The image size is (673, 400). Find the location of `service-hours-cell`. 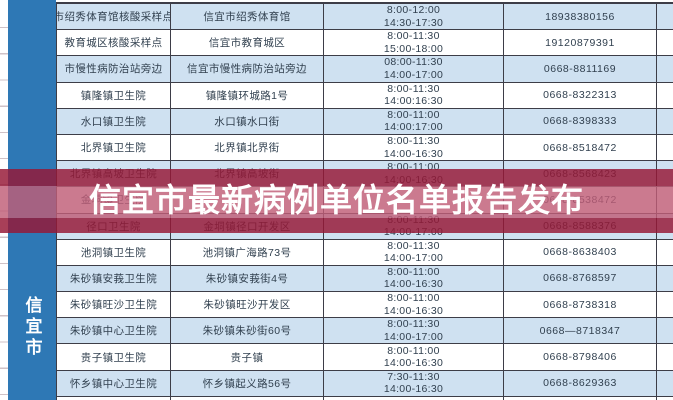

service-hours-cell is located at coordinates (414, 398).